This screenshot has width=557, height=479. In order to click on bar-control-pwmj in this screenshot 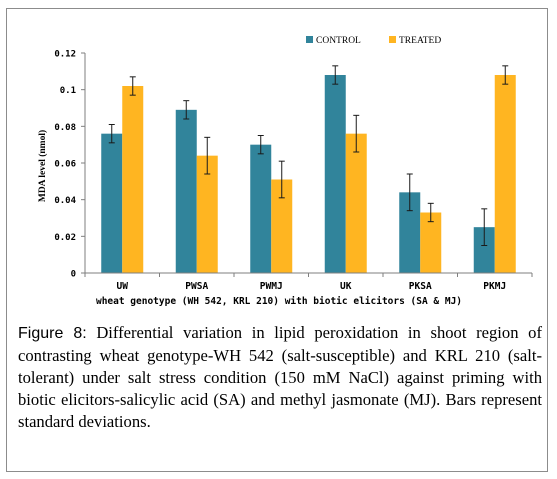, I will do `click(261, 208)`.